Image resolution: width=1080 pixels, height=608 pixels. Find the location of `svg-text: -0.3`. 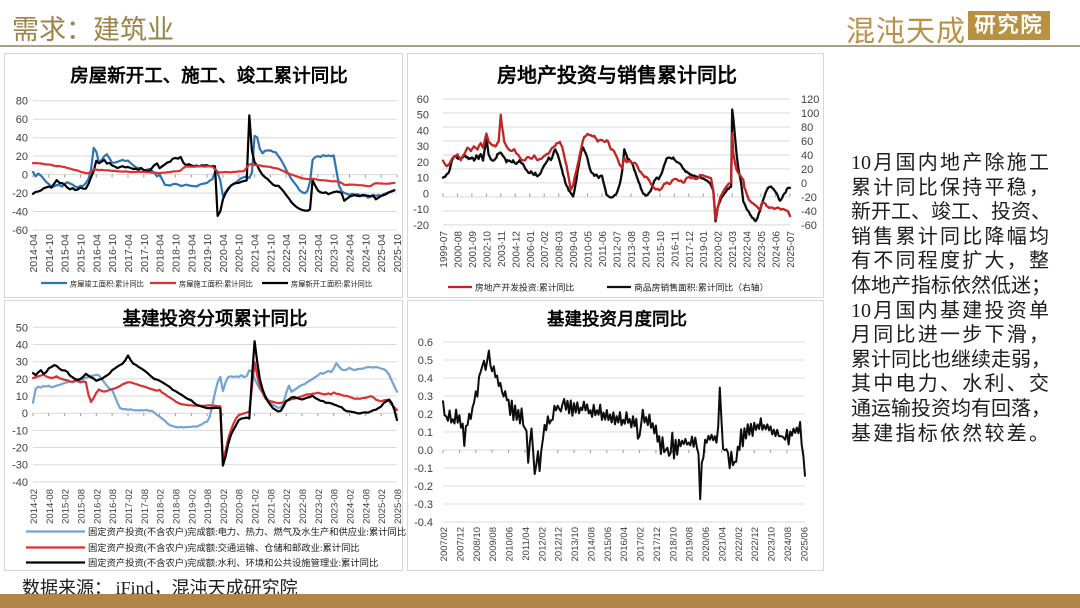

svg-text: -0.3 is located at coordinates (423, 505).